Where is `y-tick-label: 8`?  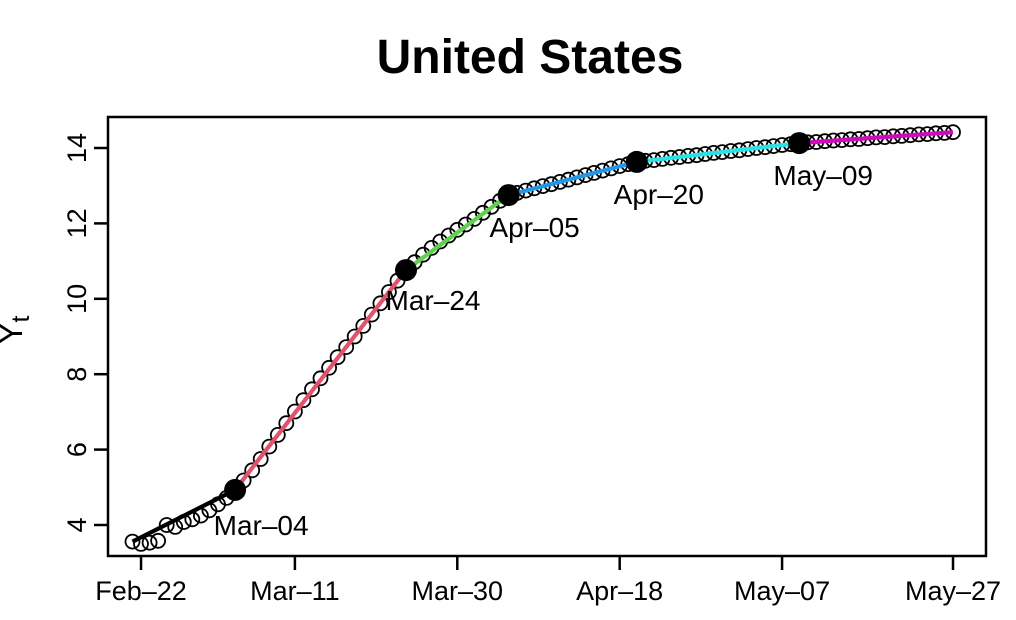
y-tick-label: 8 is located at coordinates (77, 374).